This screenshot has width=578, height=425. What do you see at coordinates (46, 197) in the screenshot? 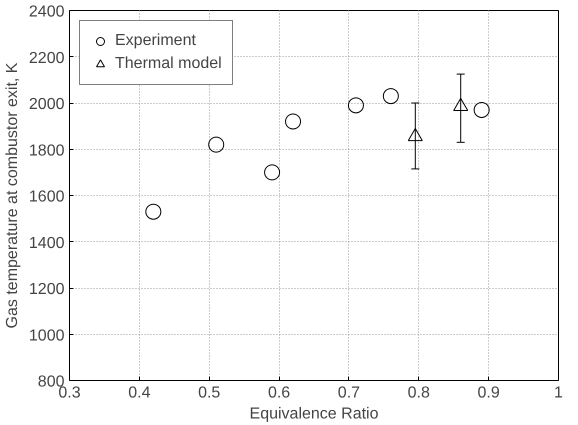
I see `y-tick-label: 1600` at bounding box center [46, 197].